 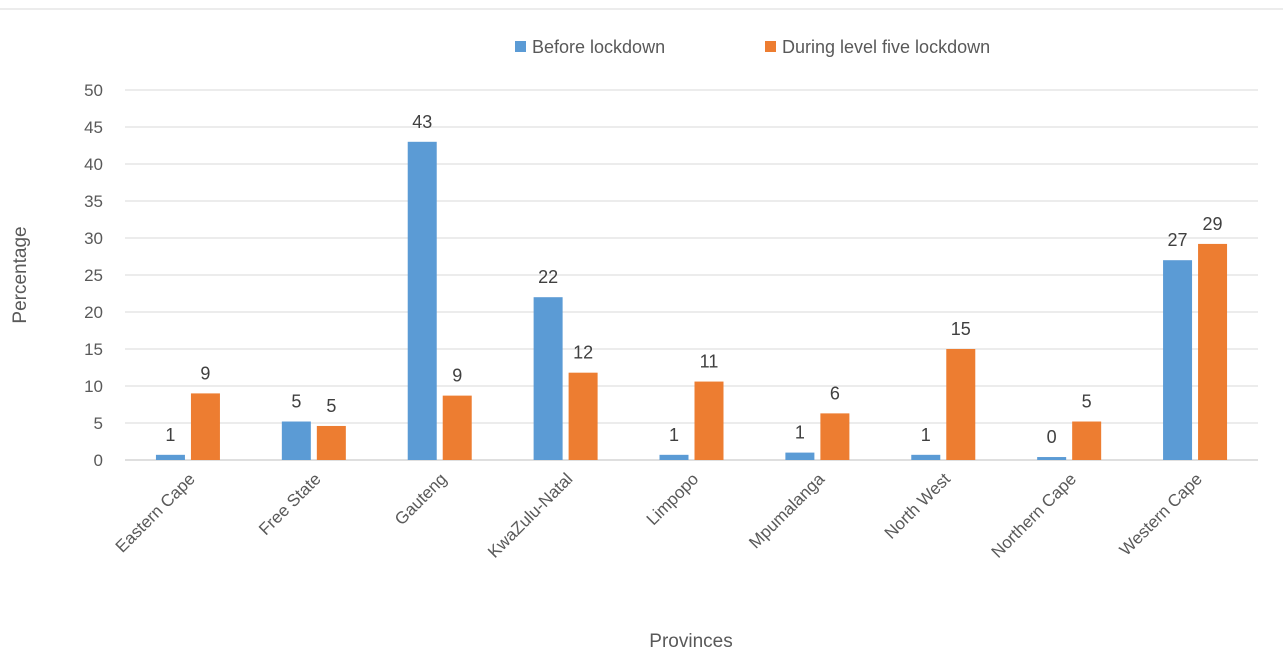 What do you see at coordinates (20, 274) in the screenshot?
I see `y-axis-title: Percentage` at bounding box center [20, 274].